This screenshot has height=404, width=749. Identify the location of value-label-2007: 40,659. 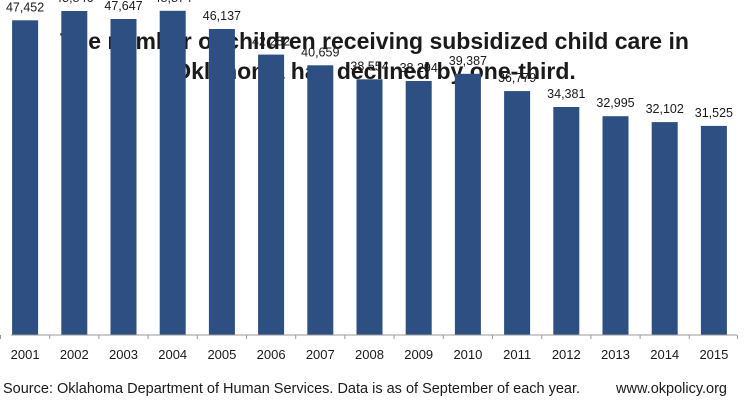
(320, 52).